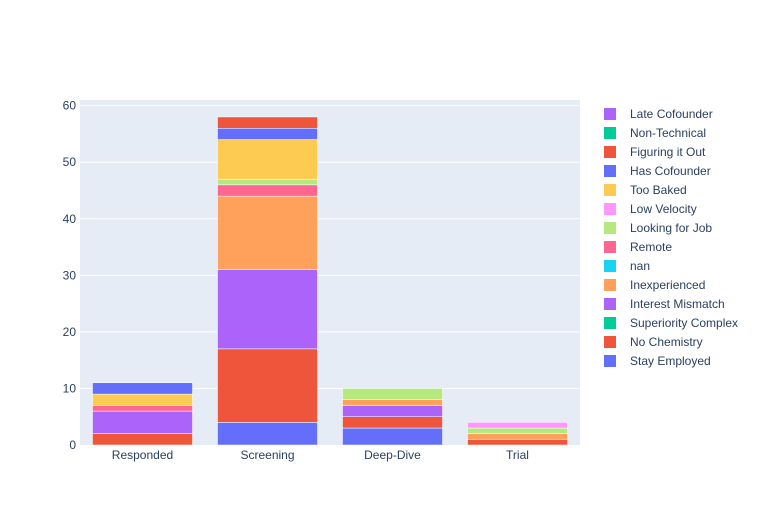 This screenshot has width=770, height=530. What do you see at coordinates (627, 266) in the screenshot?
I see `legend-item: nan` at bounding box center [627, 266].